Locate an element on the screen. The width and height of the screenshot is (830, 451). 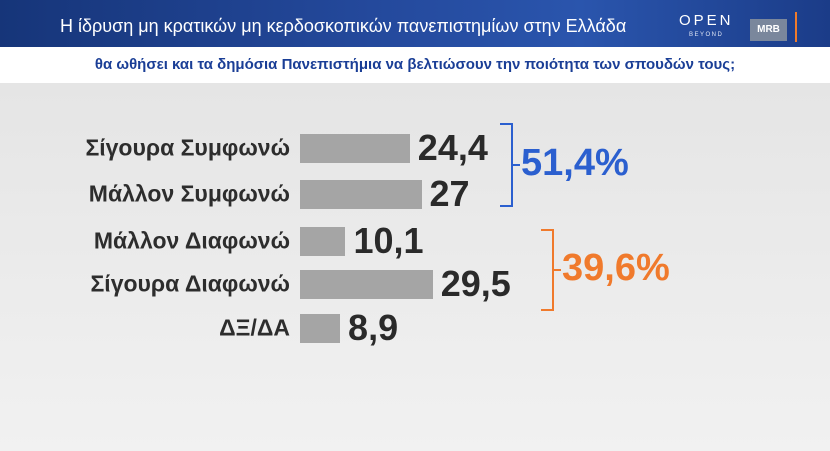
value-label: 24,4 is located at coordinates (452, 147).